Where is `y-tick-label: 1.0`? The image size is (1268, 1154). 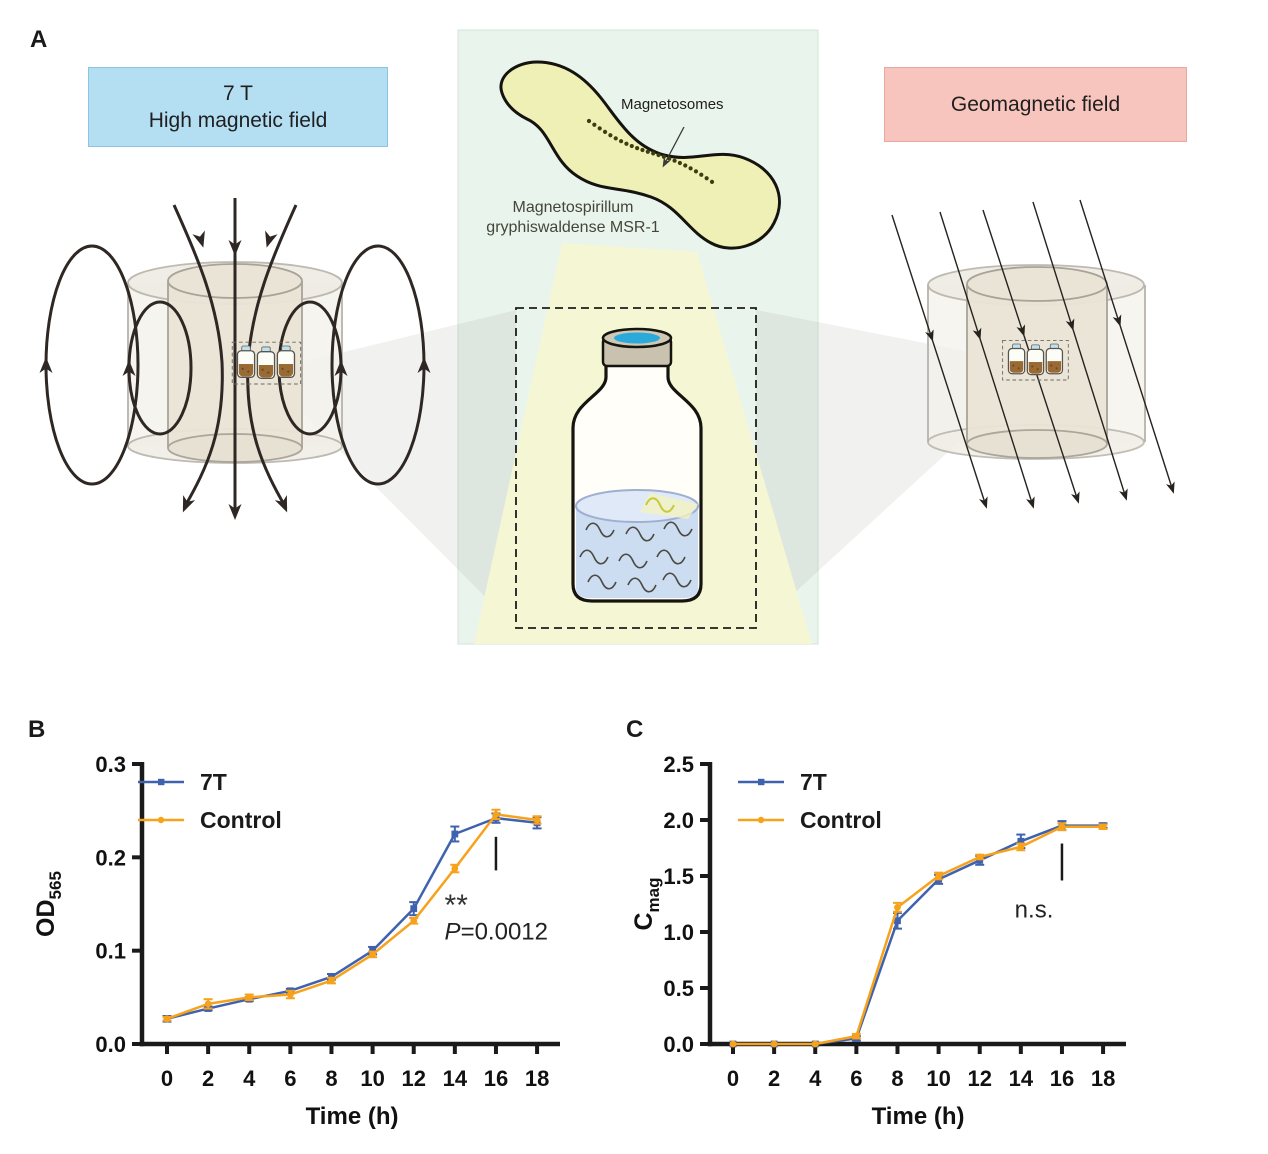
y-tick-label: 1.0 is located at coordinates (678, 932).